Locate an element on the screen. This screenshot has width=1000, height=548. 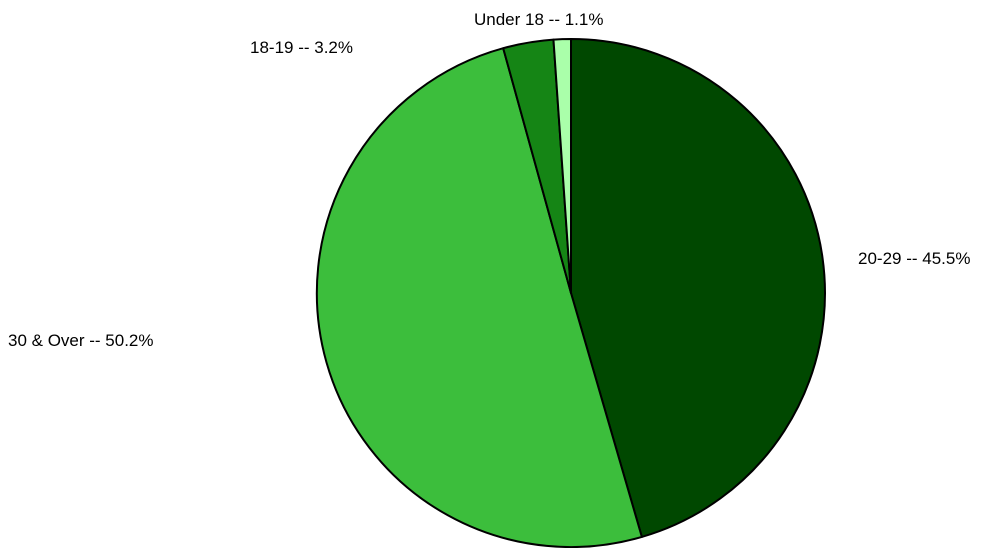
slice-label-under-18: Under 18 -- 1.1% is located at coordinates (538, 19).